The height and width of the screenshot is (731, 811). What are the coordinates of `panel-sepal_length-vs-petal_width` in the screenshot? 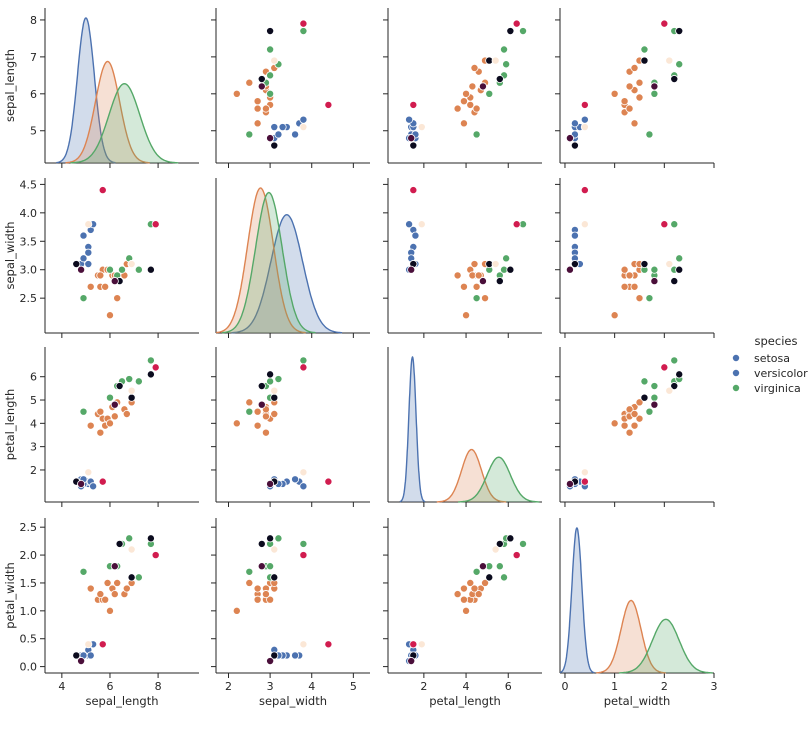 It's located at (635, 88).